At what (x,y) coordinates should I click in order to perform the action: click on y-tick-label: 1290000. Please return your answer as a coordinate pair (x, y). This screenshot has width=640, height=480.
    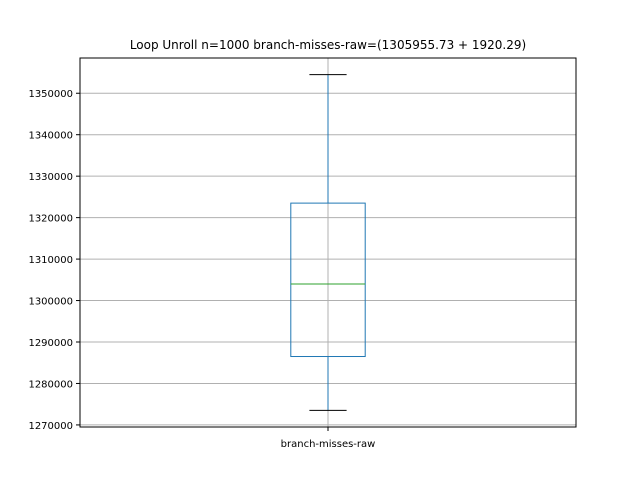
    Looking at the image, I should click on (50, 343).